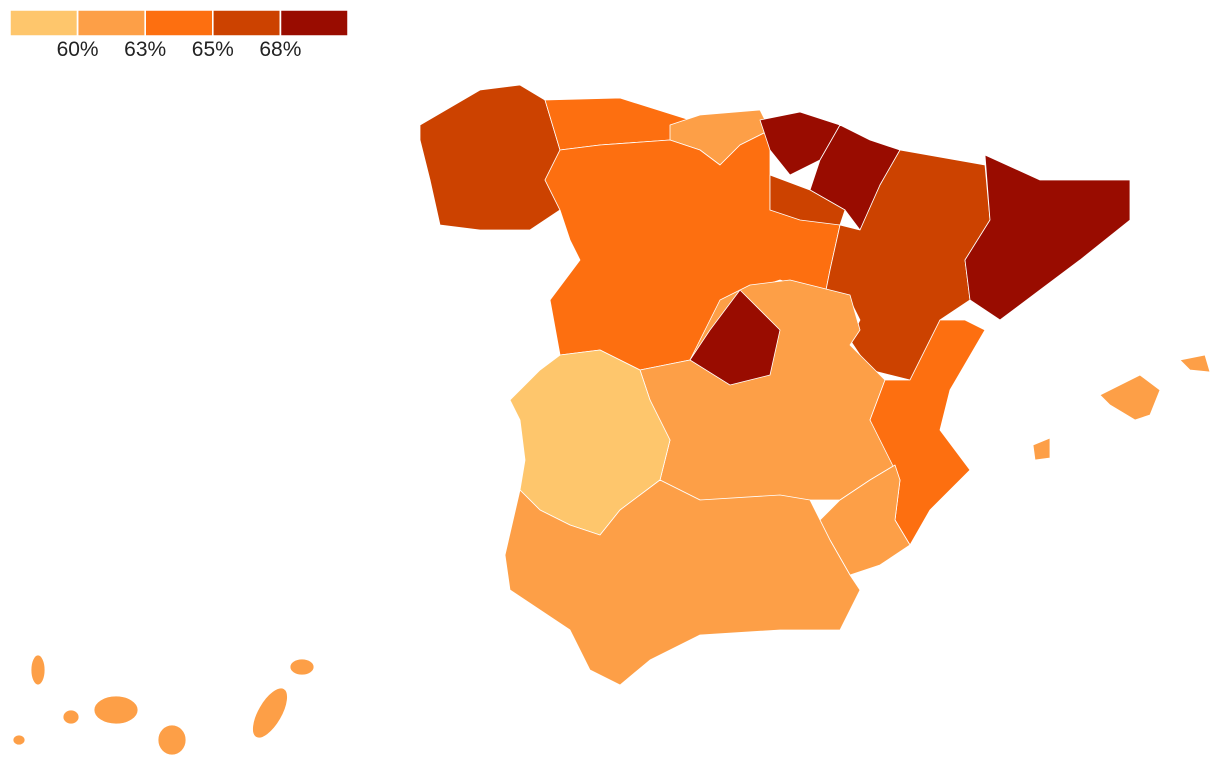 Image resolution: width=1220 pixels, height=770 pixels. I want to click on legend: 60% 63% 65% 68%, so click(179, 35).